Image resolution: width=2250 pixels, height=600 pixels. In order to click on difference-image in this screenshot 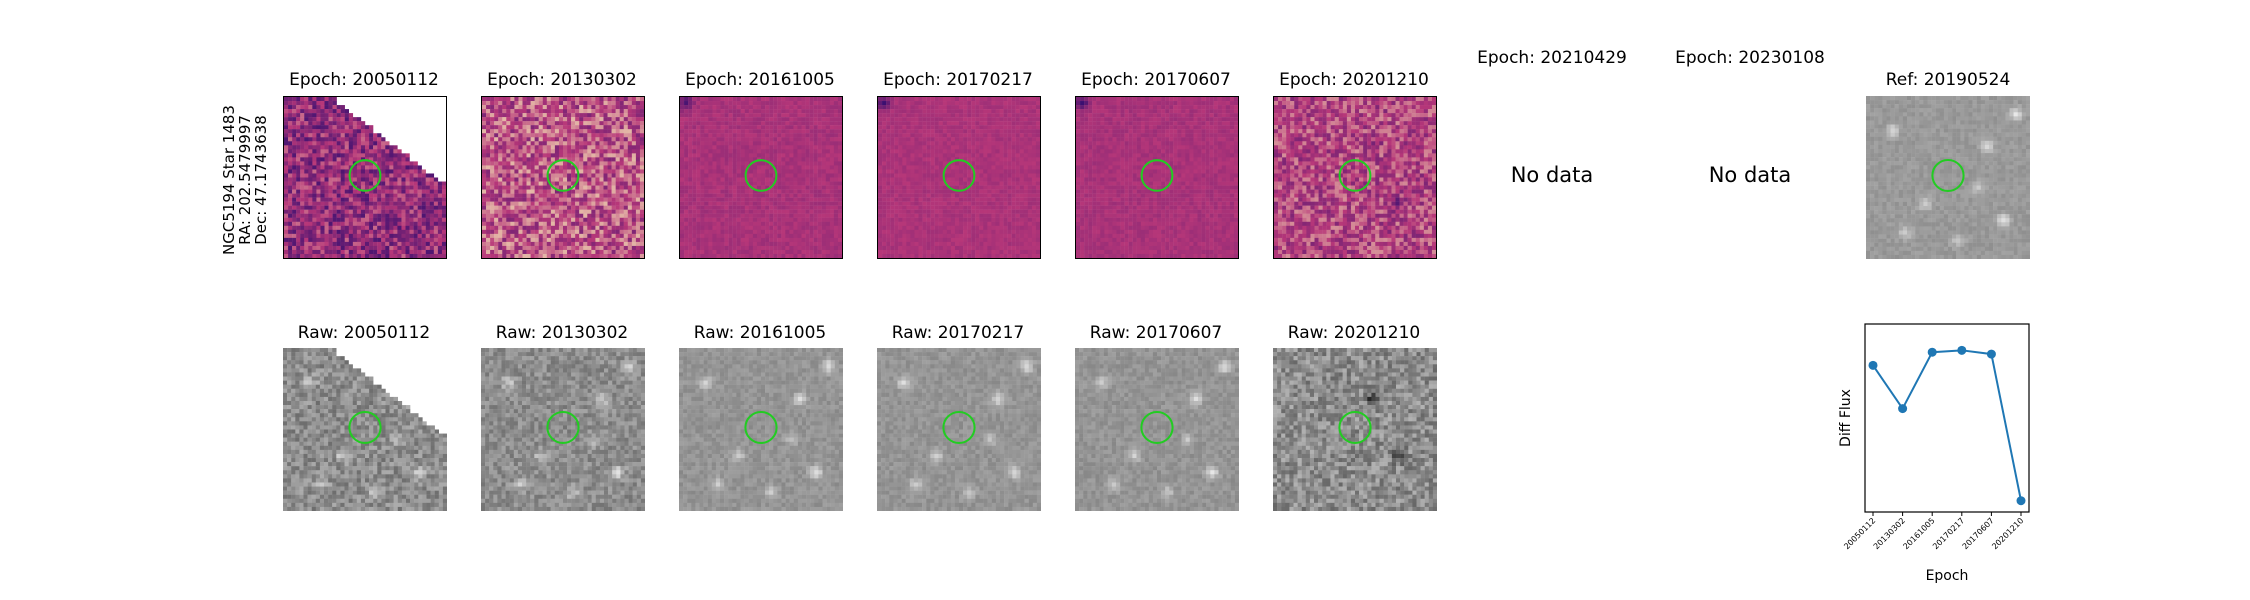, I will do `click(365, 177)`.